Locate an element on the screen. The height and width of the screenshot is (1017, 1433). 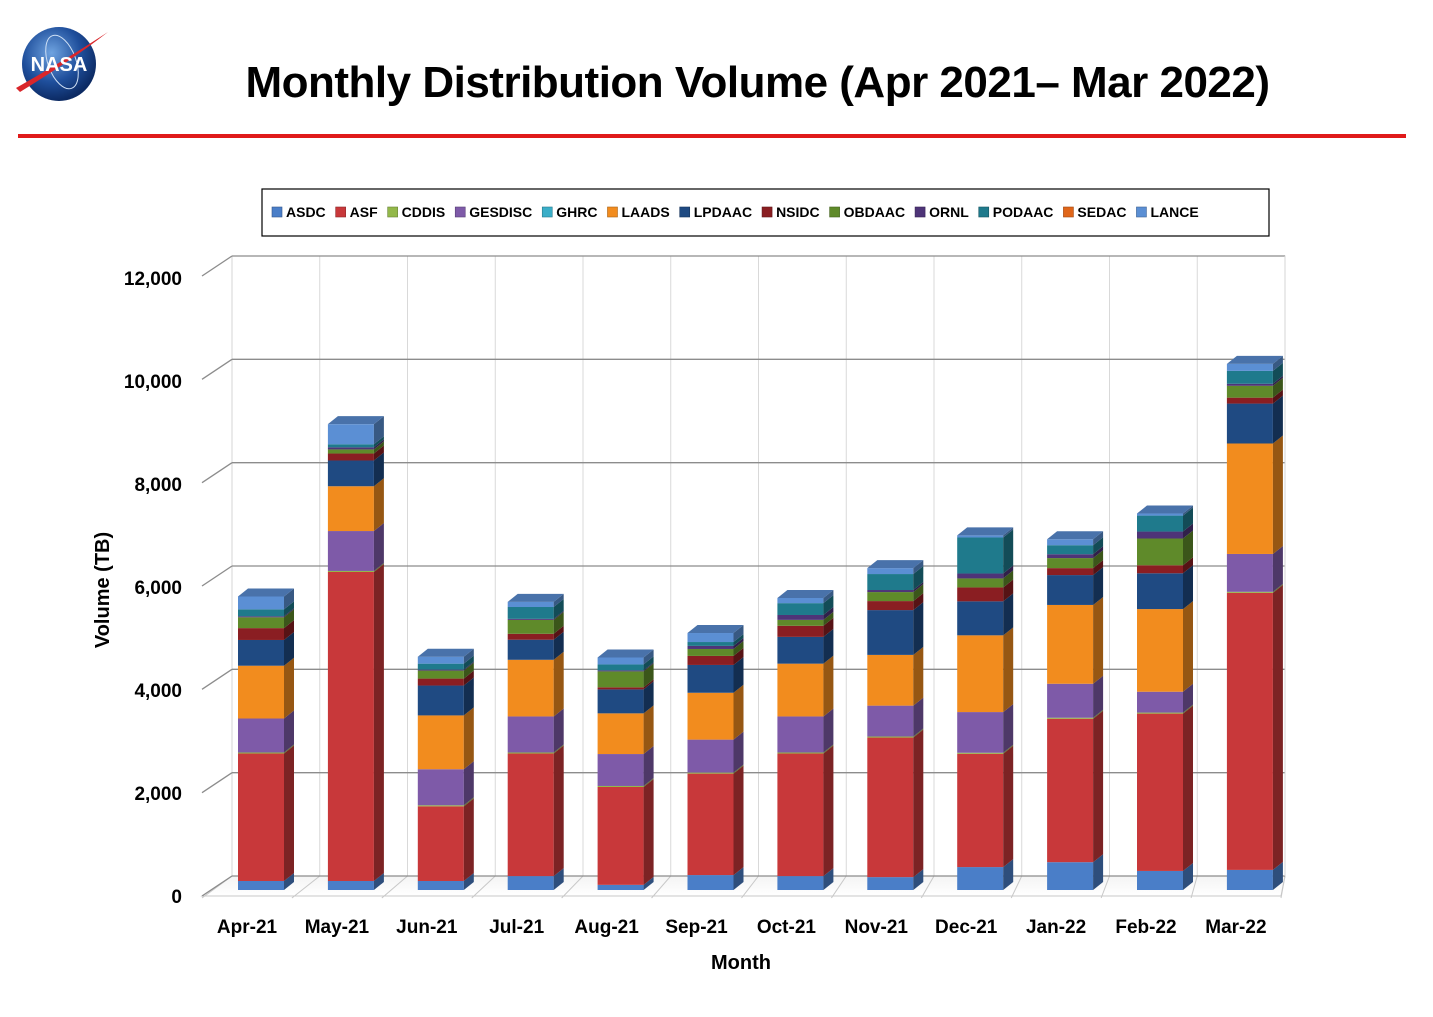
y-tick-label: 2,000 is located at coordinates (158, 794).